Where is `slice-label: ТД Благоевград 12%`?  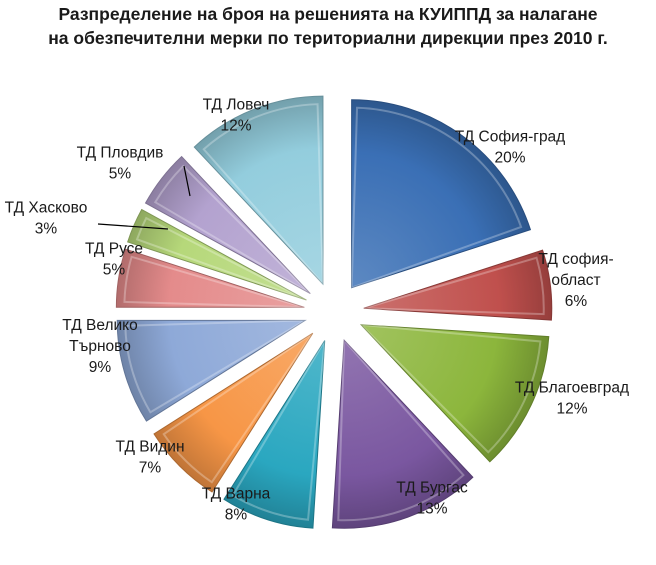
slice-label: ТД Благоевград 12% is located at coordinates (572, 399).